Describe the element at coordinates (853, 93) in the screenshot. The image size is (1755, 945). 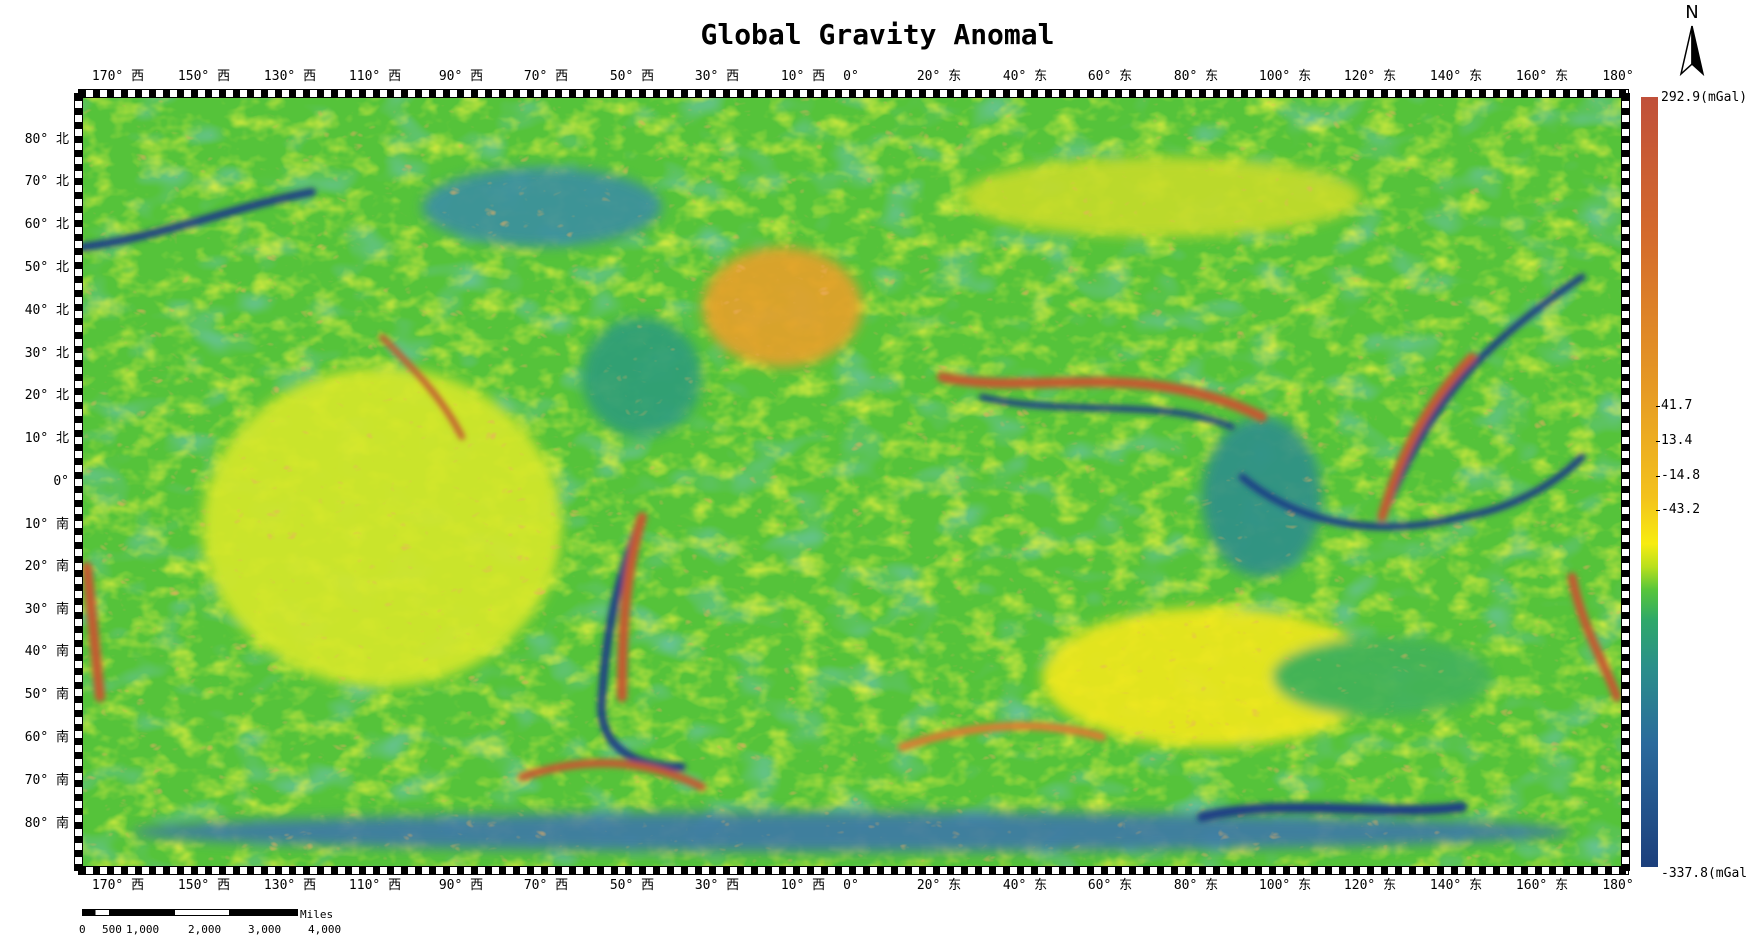
I see `map-frame-top` at that location.